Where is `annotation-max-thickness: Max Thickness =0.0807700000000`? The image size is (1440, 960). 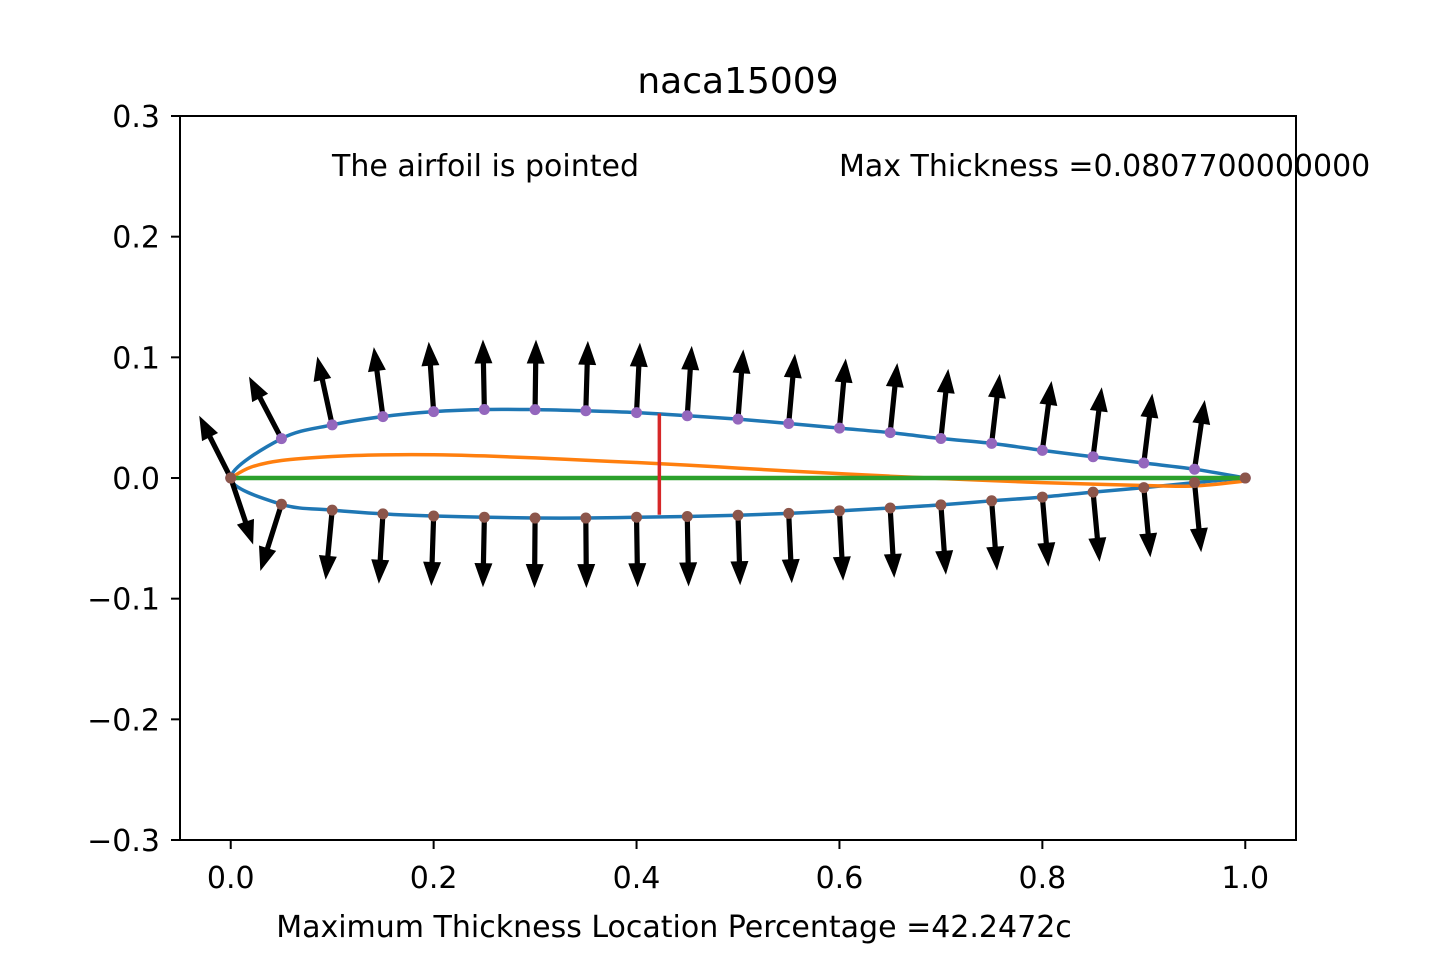
annotation-max-thickness: Max Thickness =0.0807700000000 is located at coordinates (1104, 166).